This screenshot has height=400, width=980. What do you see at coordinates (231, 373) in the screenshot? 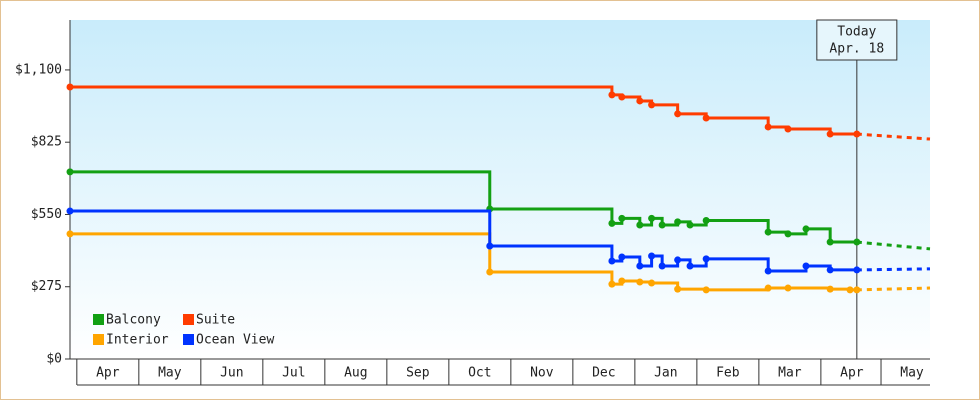
I see `x-tick-label: Jun` at bounding box center [231, 373].